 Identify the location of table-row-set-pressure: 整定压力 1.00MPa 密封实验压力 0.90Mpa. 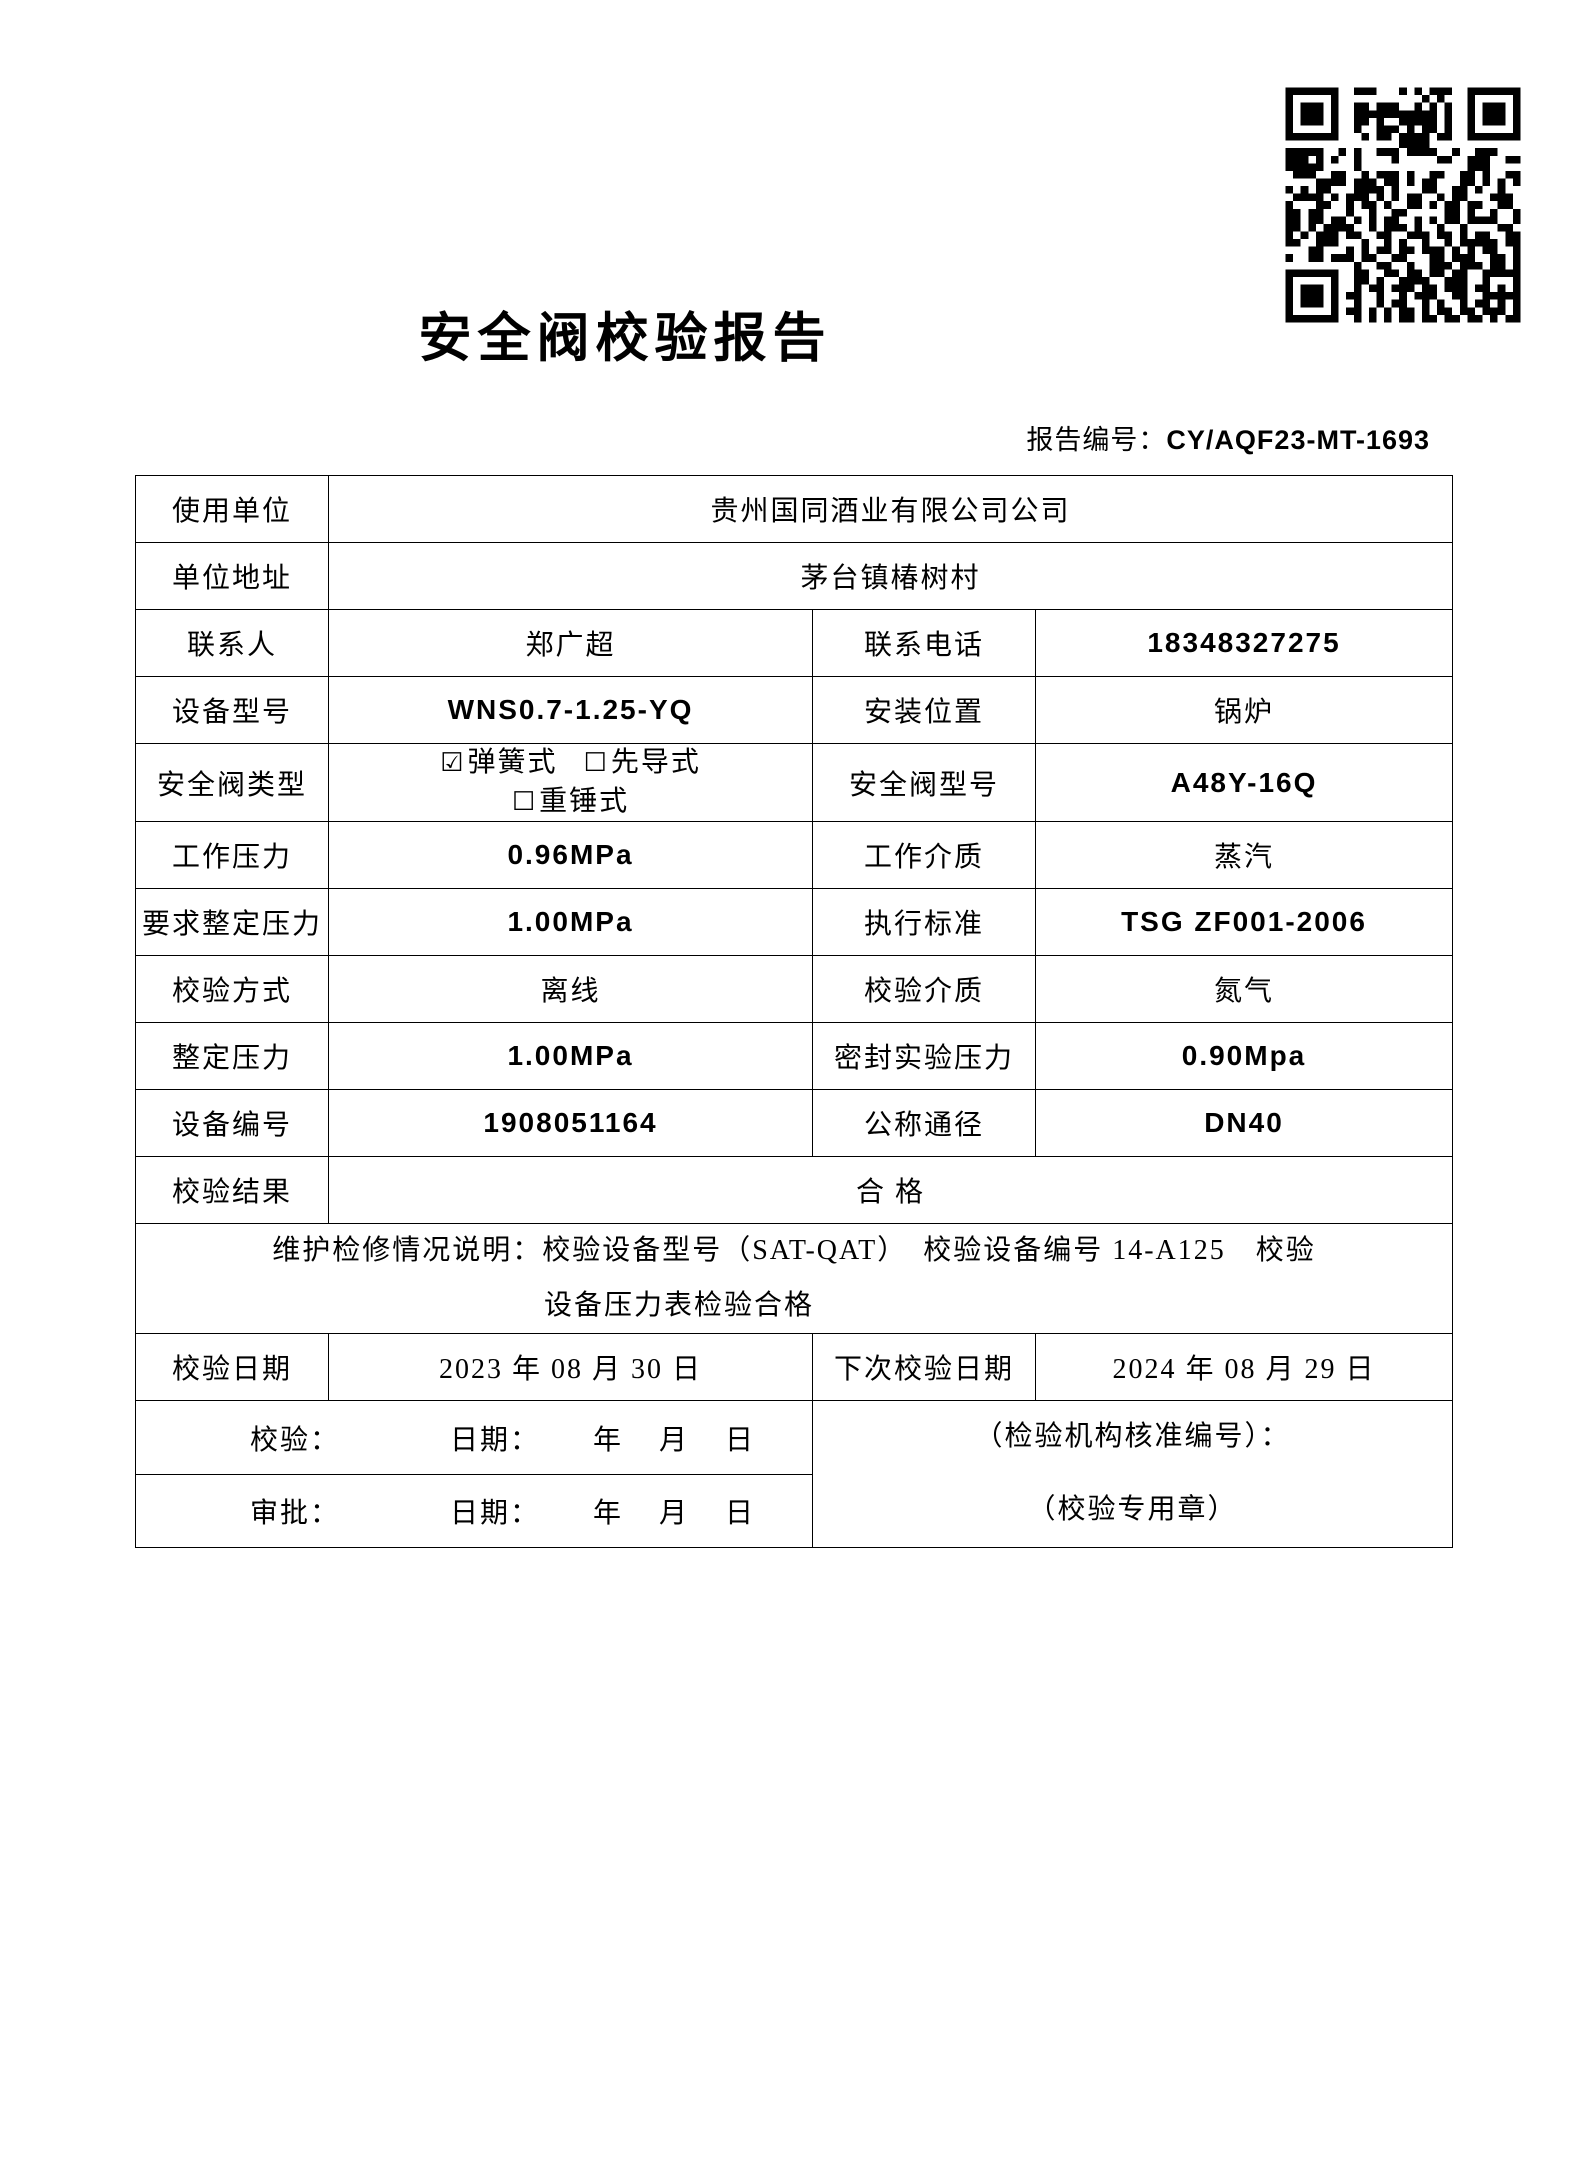
(794, 1056).